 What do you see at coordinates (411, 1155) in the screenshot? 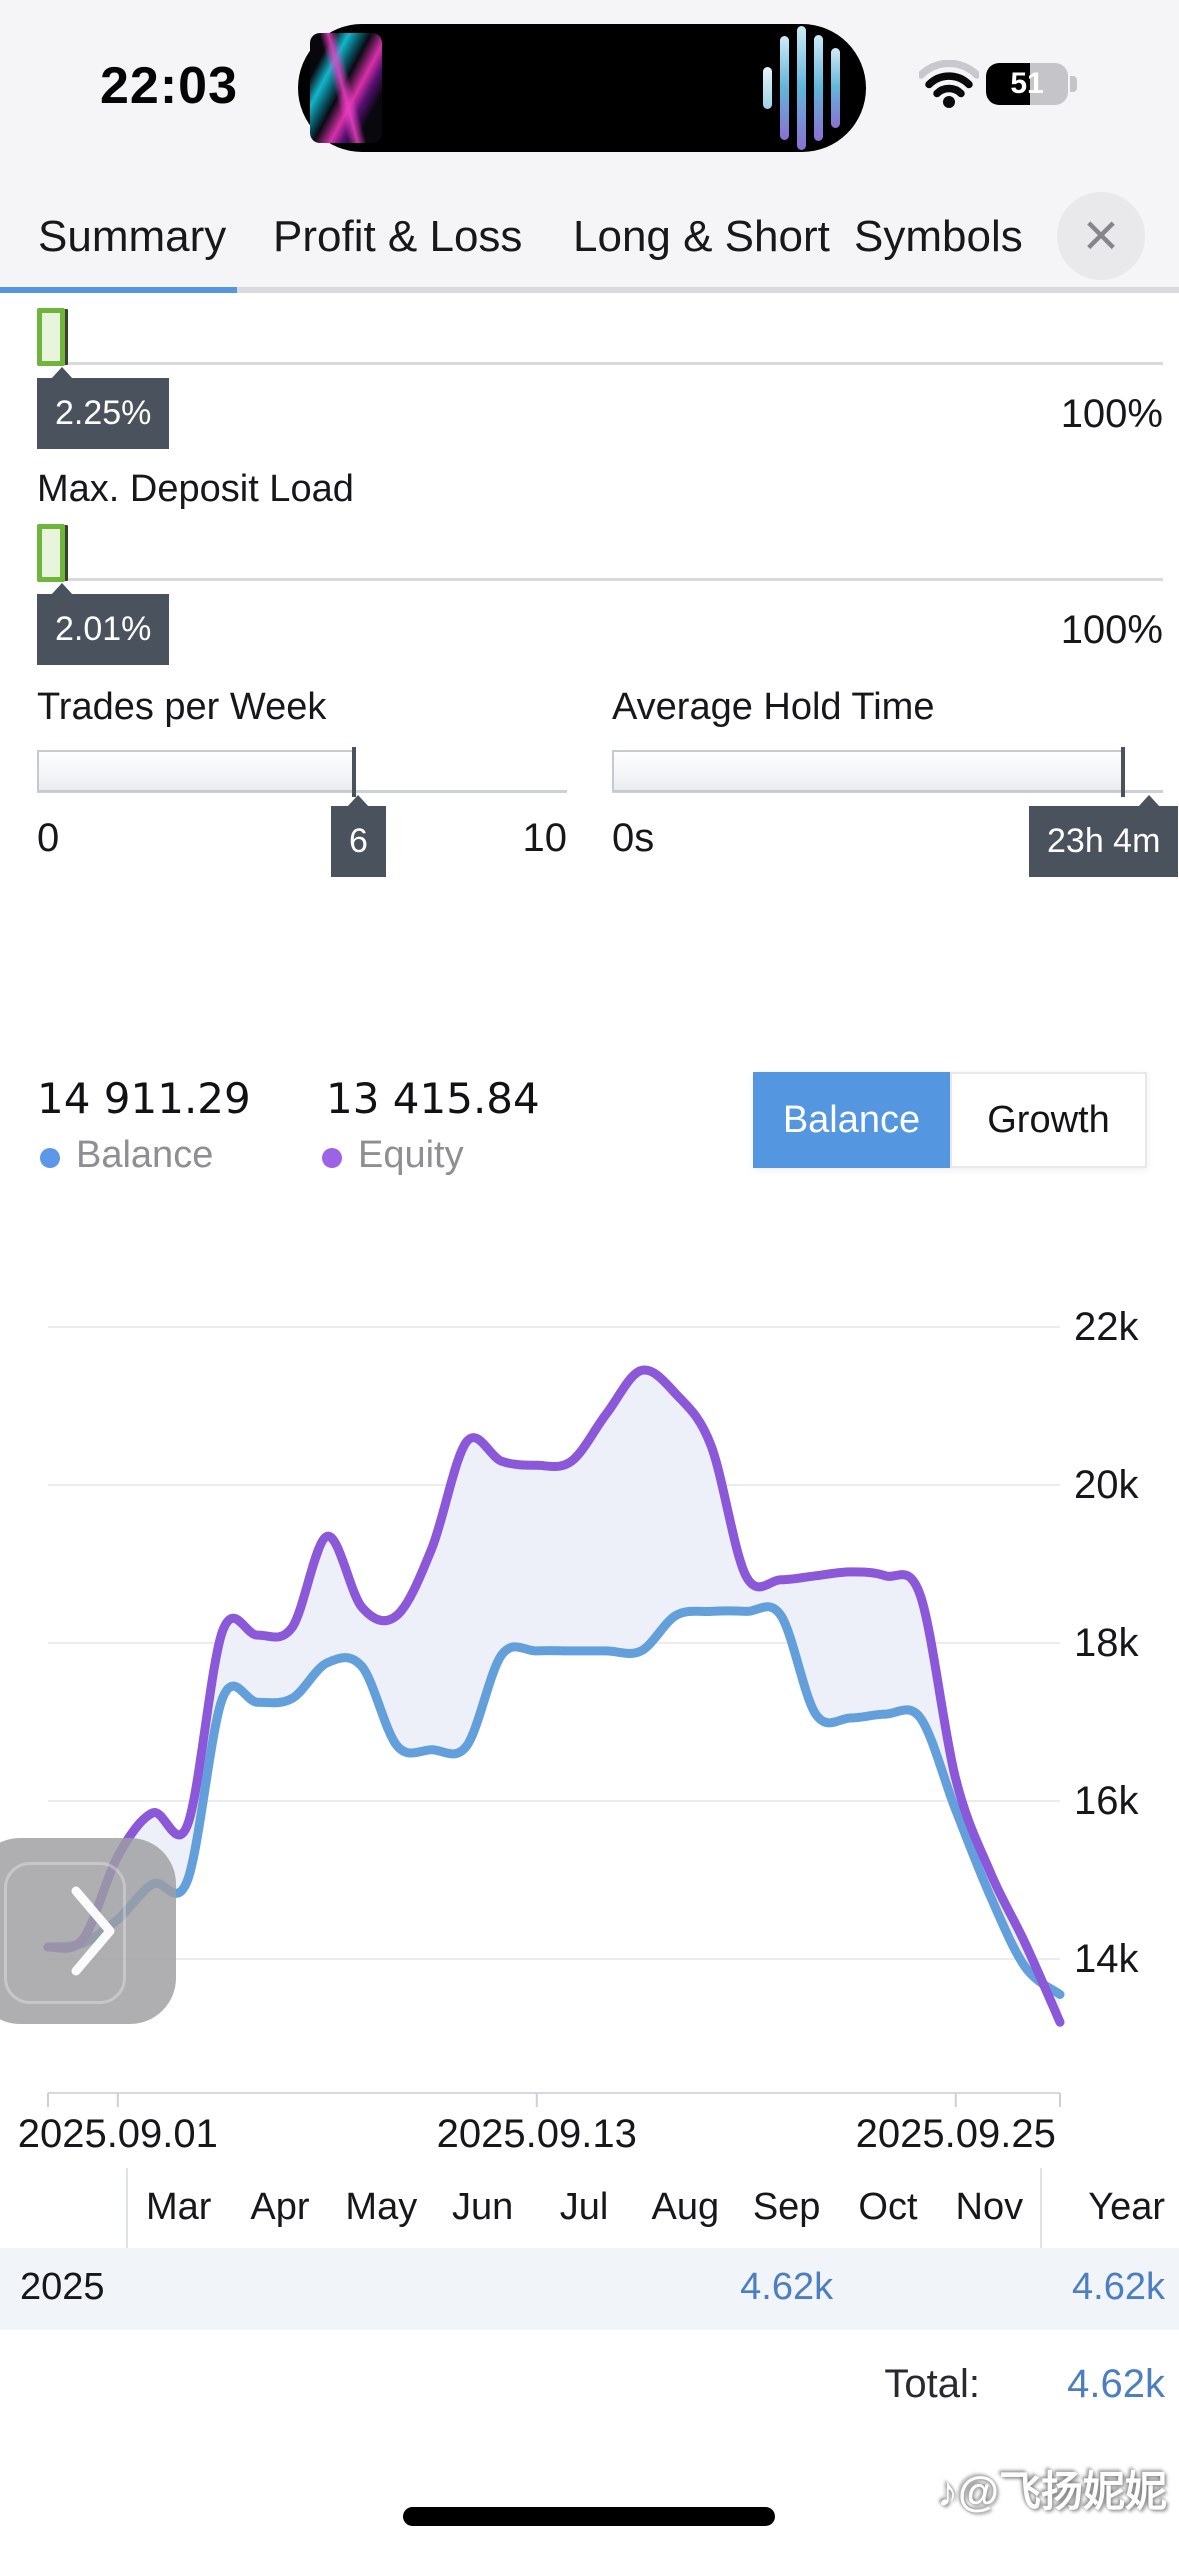
I see `equity-legend-label: Equity` at bounding box center [411, 1155].